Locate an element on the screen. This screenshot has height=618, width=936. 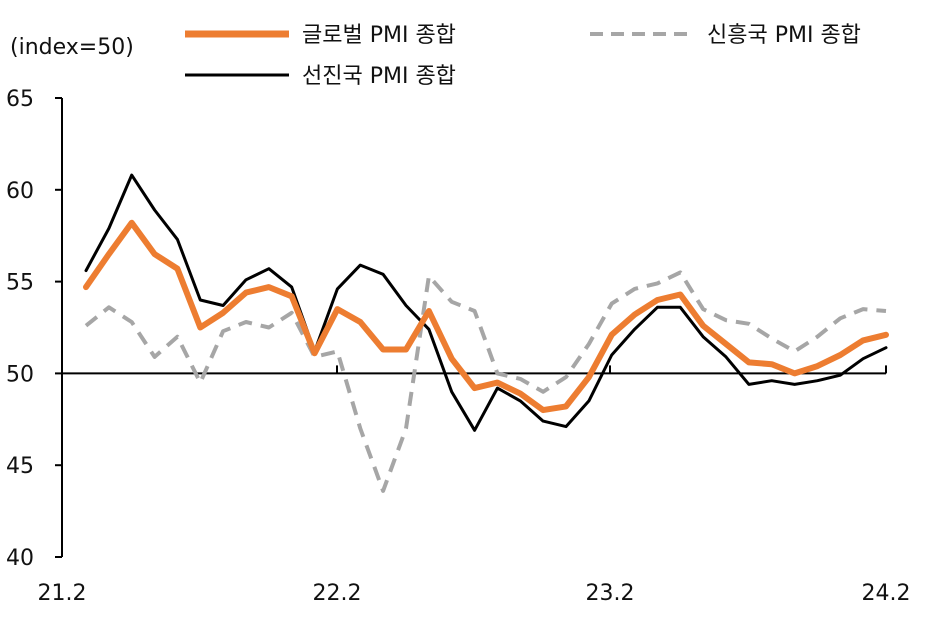
y-tick-label: 55 is located at coordinates (20, 283).